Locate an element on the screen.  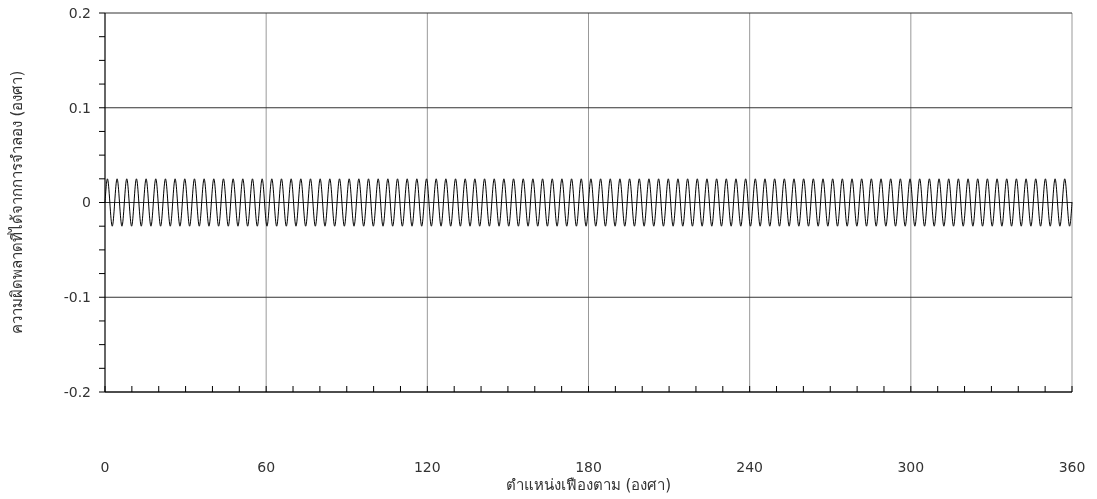
x-tick-label: 0 is located at coordinates (105, 466).